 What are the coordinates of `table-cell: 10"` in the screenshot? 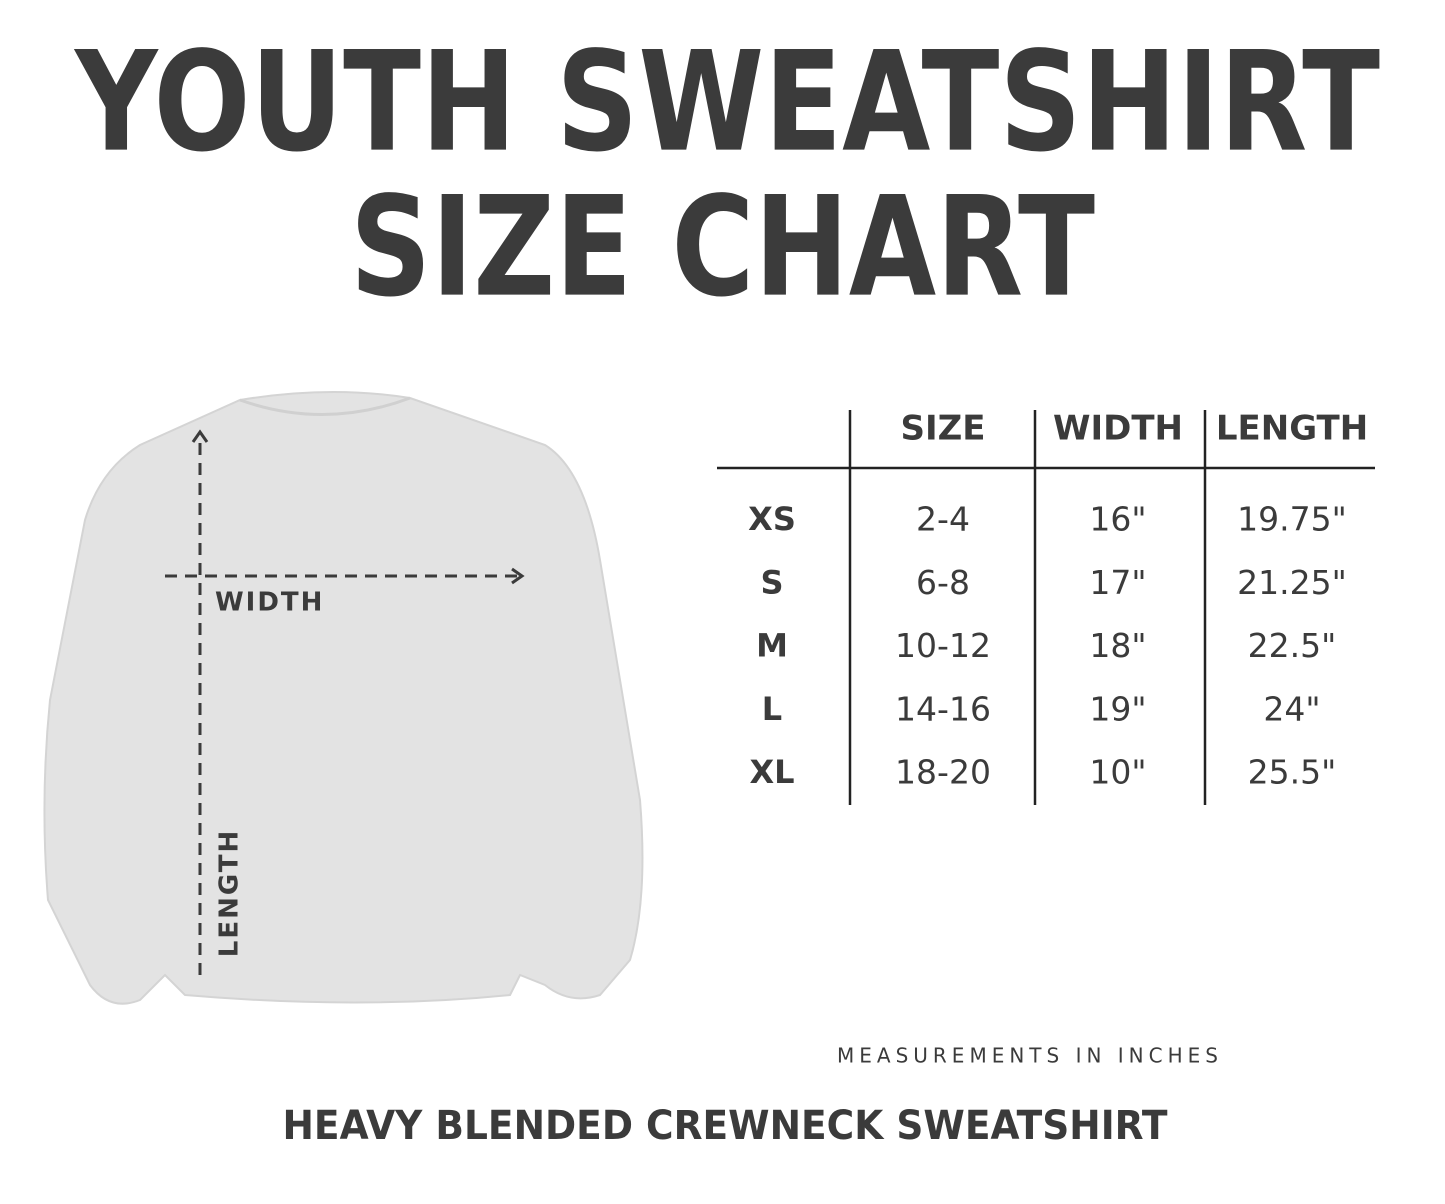 It's located at (1117, 772).